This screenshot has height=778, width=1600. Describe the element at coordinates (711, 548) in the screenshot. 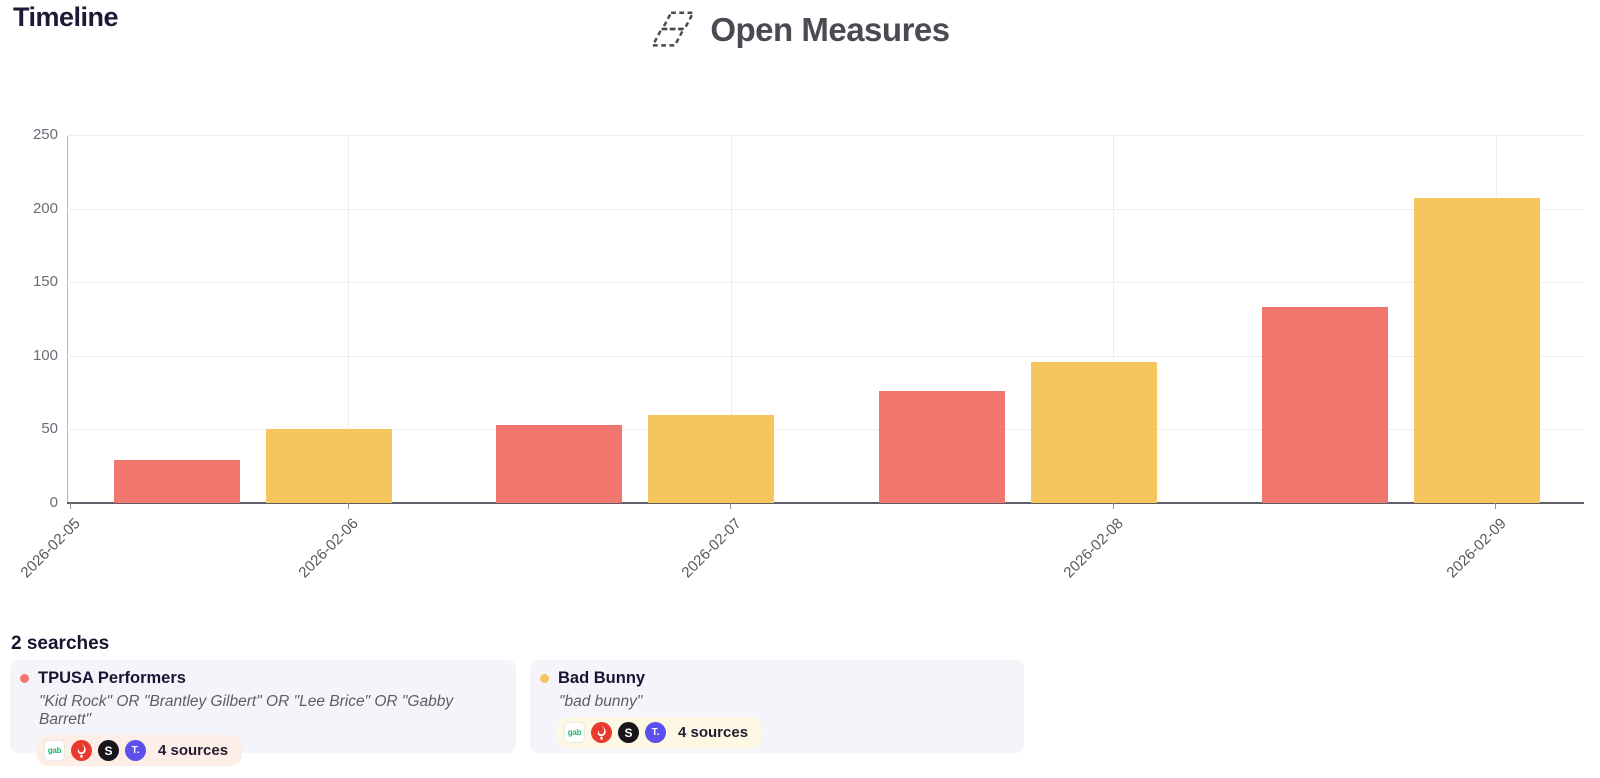

I see `x-tick-label: 2026-02-07` at that location.